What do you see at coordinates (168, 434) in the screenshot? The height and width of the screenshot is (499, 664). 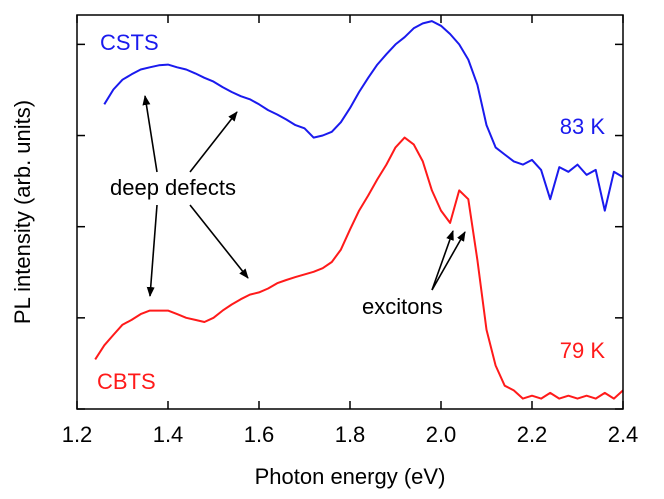 I see `x-tick-label: 1.4` at bounding box center [168, 434].